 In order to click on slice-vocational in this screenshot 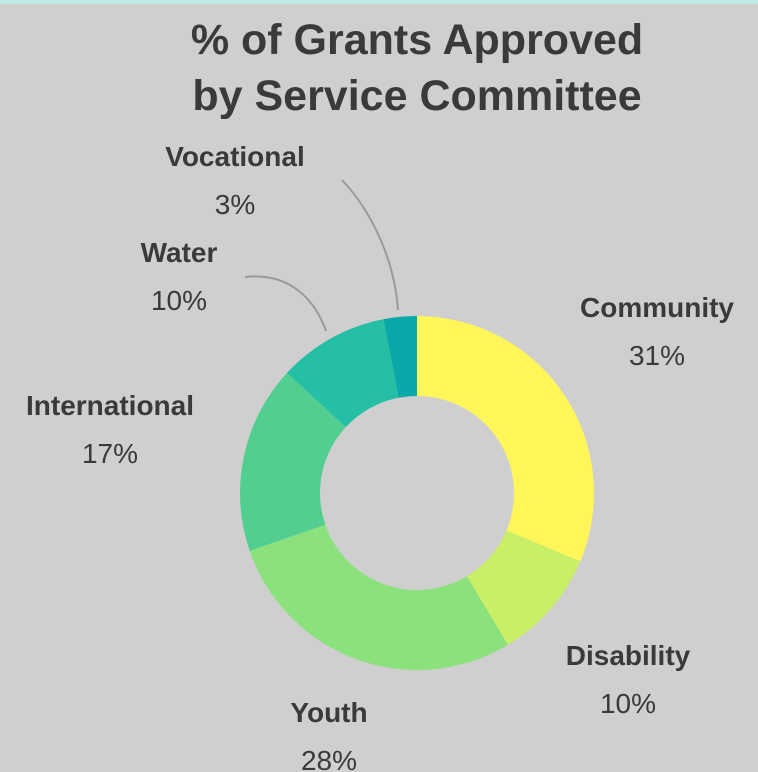, I will do `click(400, 357)`.